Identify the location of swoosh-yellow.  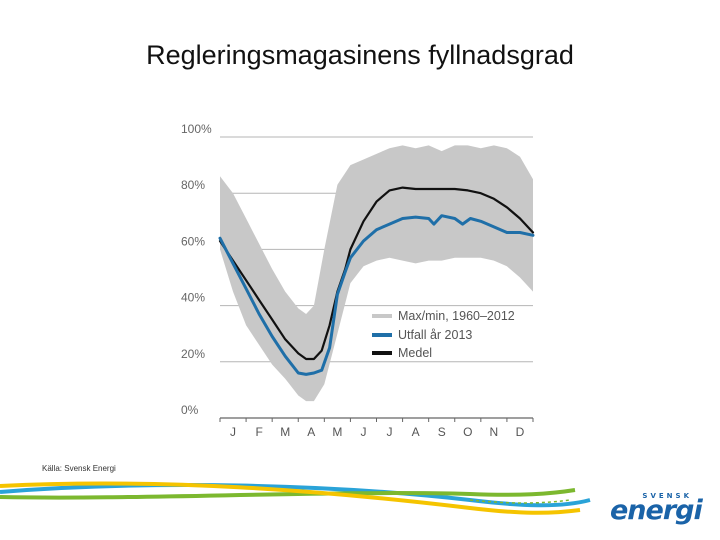
(290, 498).